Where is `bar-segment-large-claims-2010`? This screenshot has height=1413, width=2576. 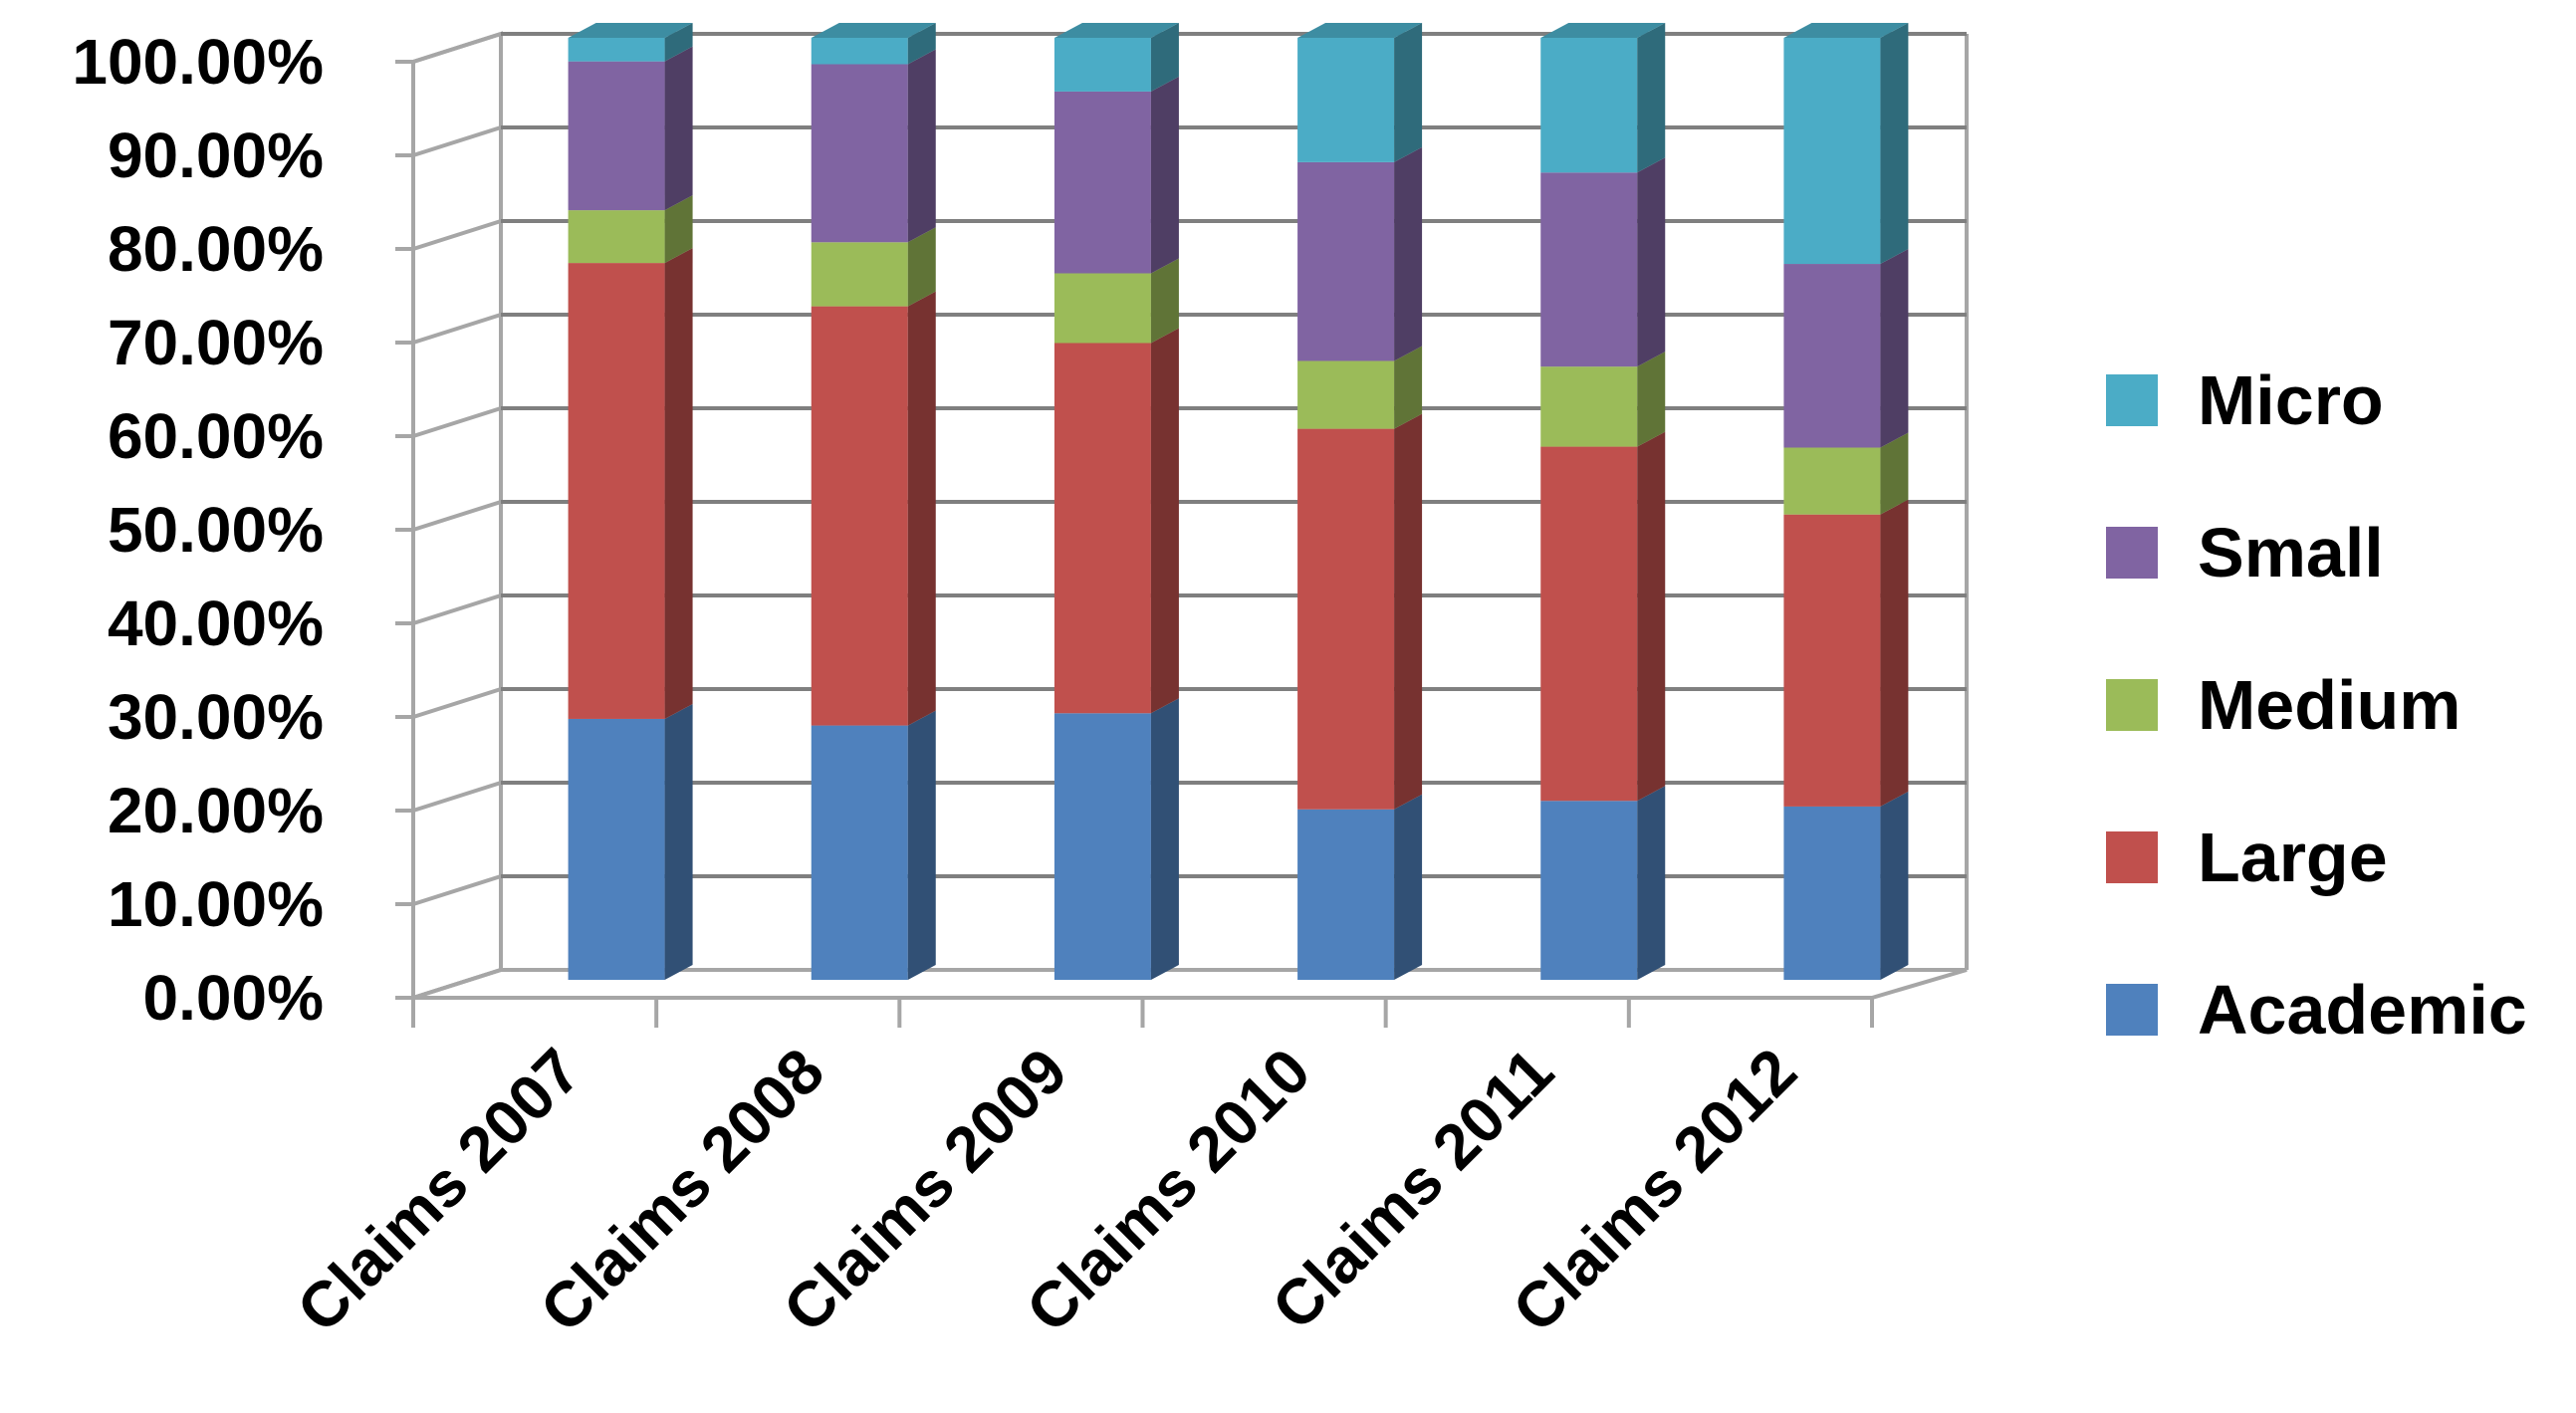
bar-segment-large-claims-2010 is located at coordinates (1346, 619).